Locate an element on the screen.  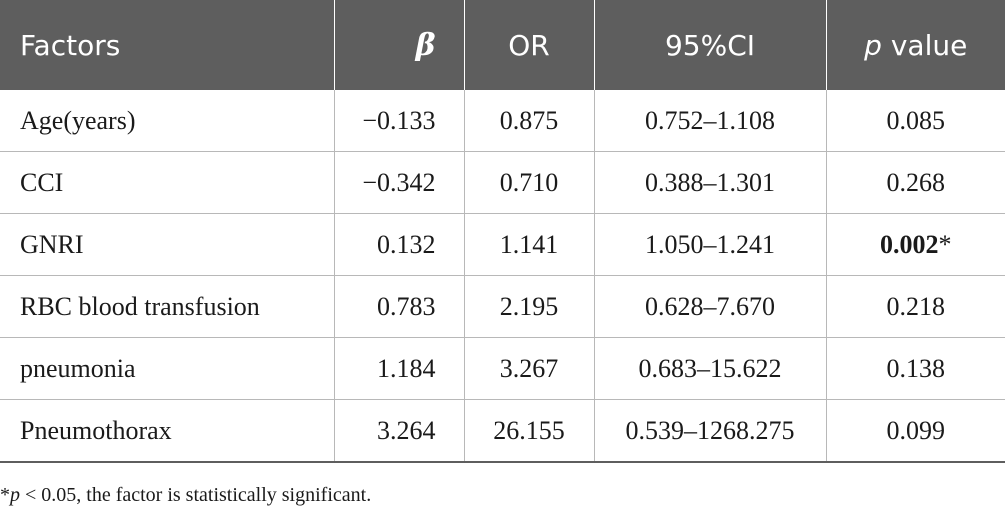
cell-ci: 0.683–15.622 is located at coordinates (709, 368).